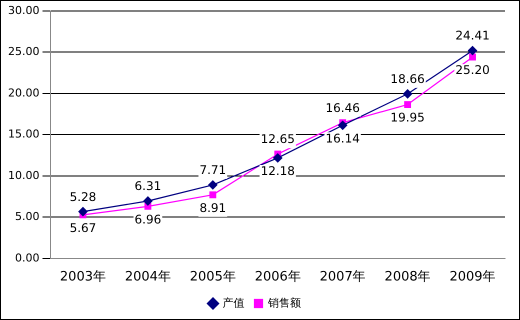 Image resolution: width=520 pixels, height=320 pixels. What do you see at coordinates (27, 257) in the screenshot?
I see `y-tick-label: 0.00` at bounding box center [27, 257].